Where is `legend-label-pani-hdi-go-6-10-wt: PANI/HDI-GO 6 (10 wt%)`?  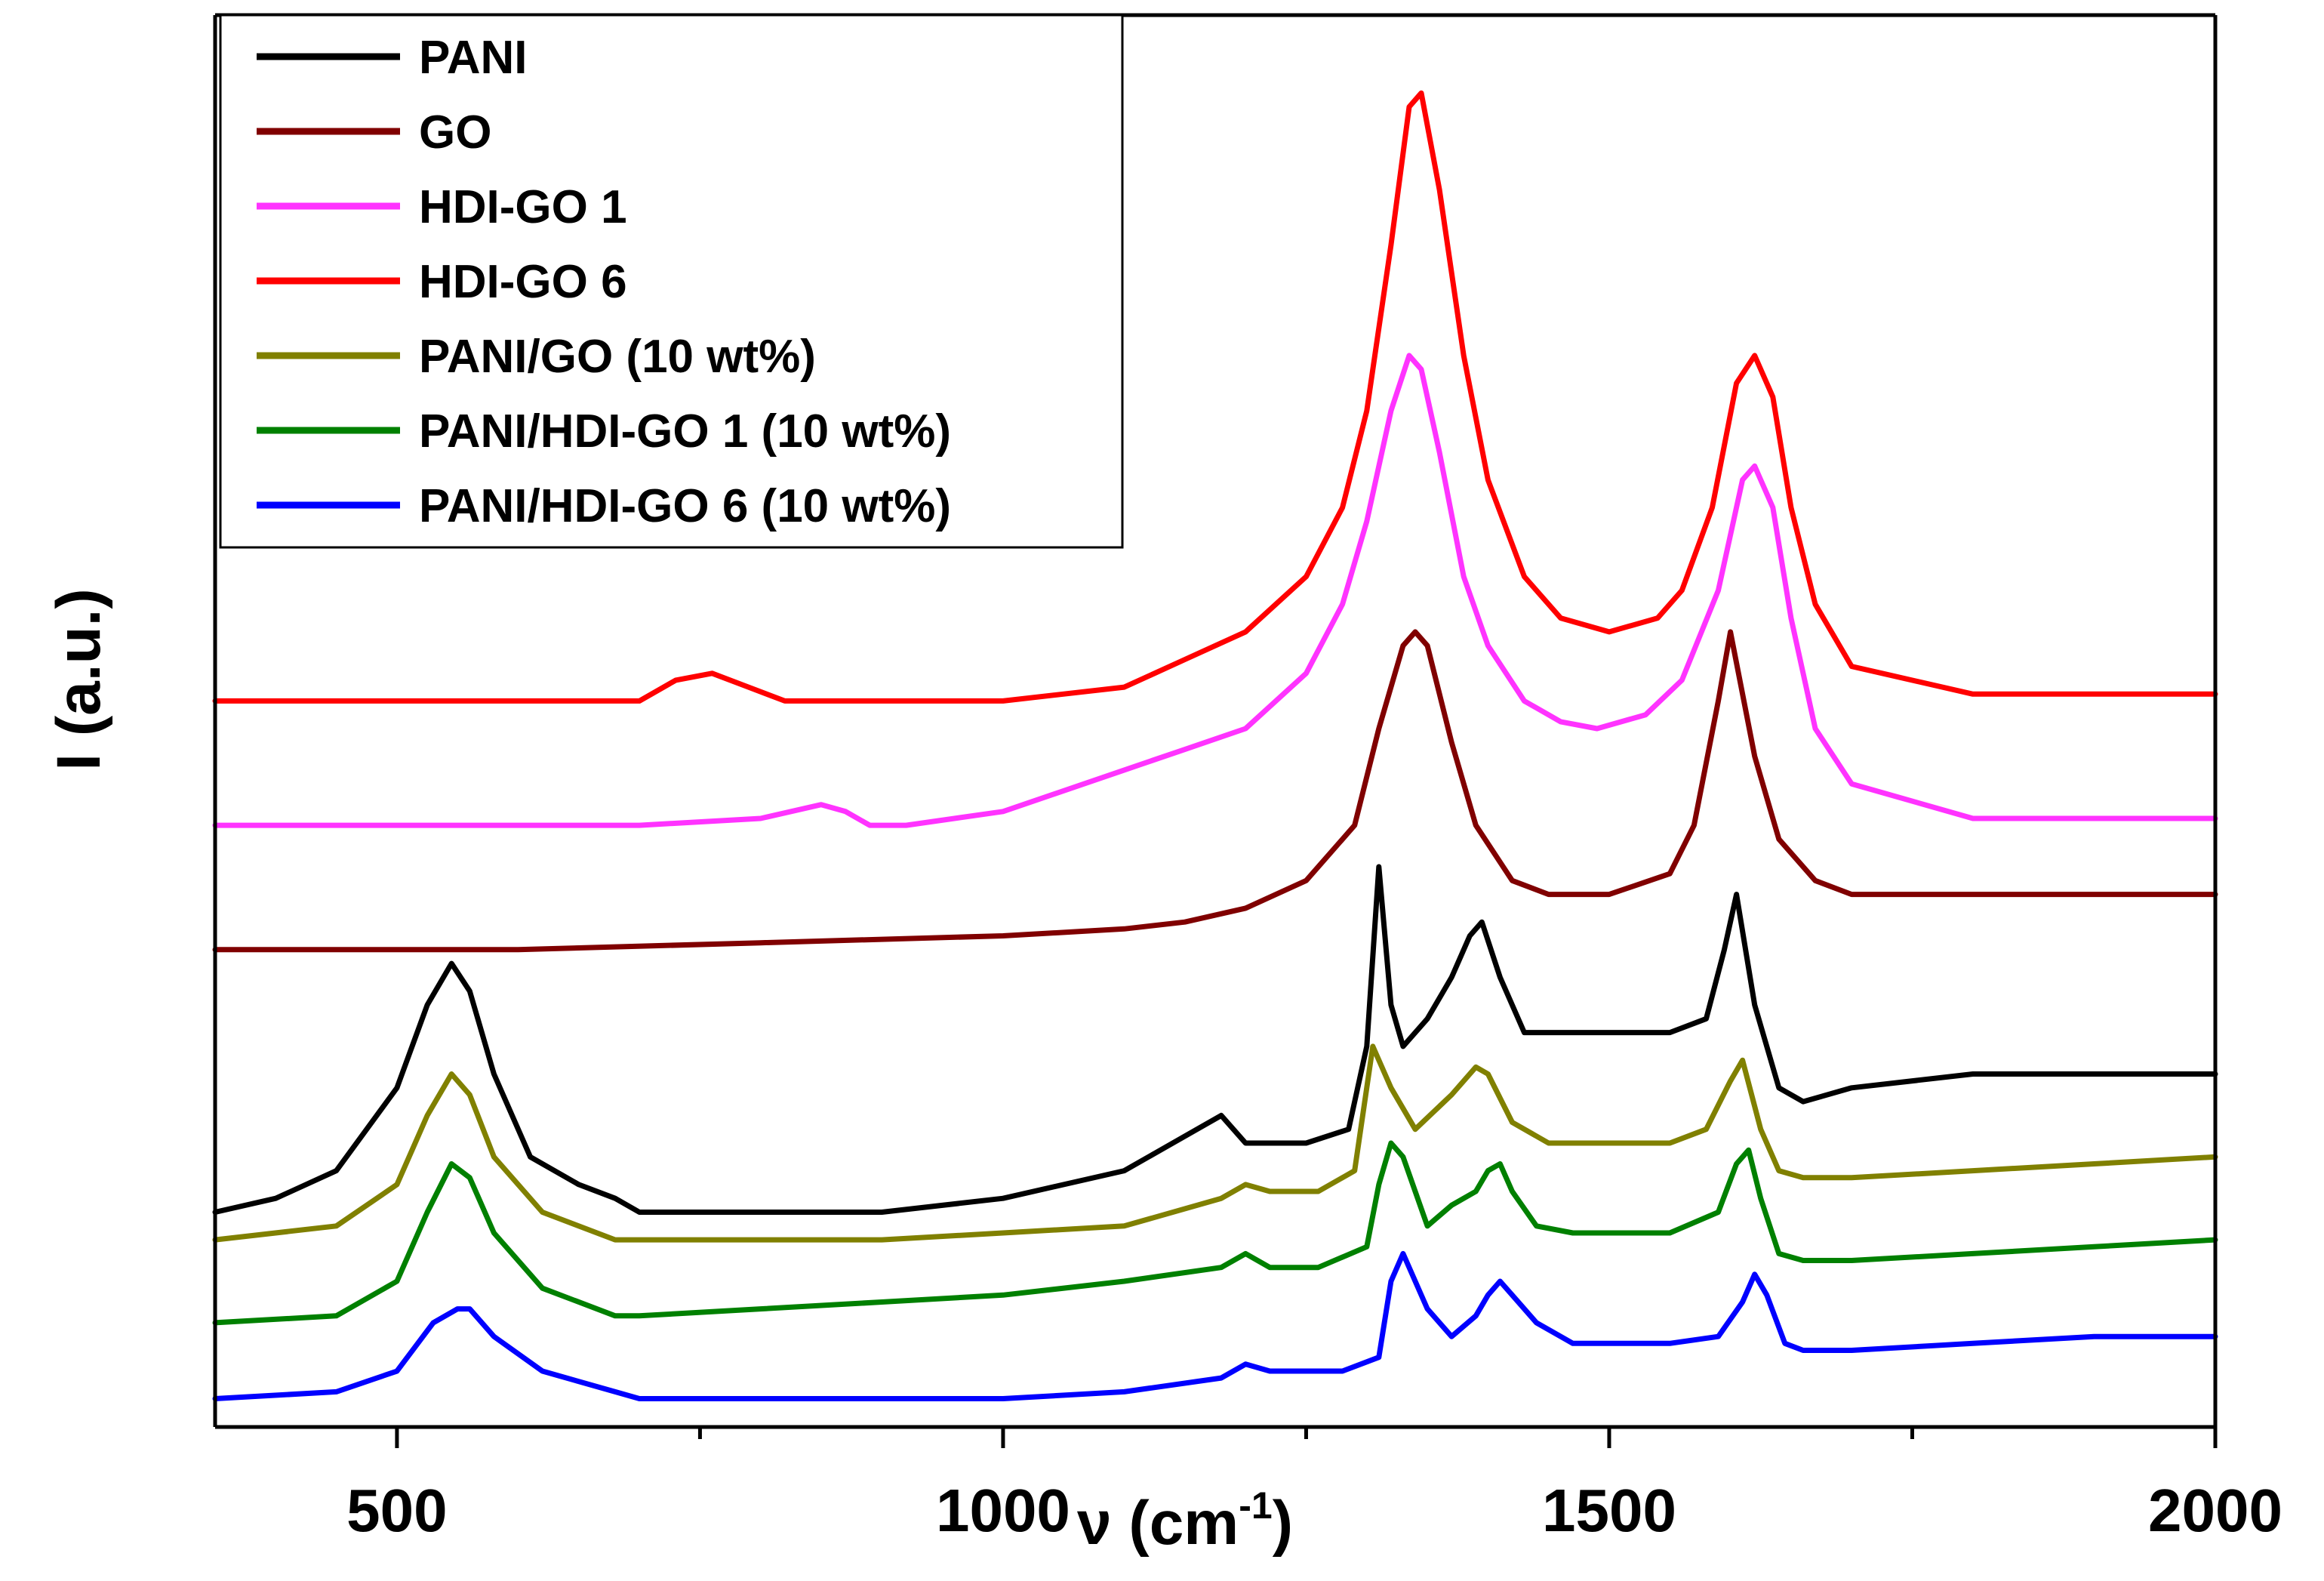 legend-label-pani-hdi-go-6-10-wt: PANI/HDI-GO 6 (10 wt%) is located at coordinates (685, 506).